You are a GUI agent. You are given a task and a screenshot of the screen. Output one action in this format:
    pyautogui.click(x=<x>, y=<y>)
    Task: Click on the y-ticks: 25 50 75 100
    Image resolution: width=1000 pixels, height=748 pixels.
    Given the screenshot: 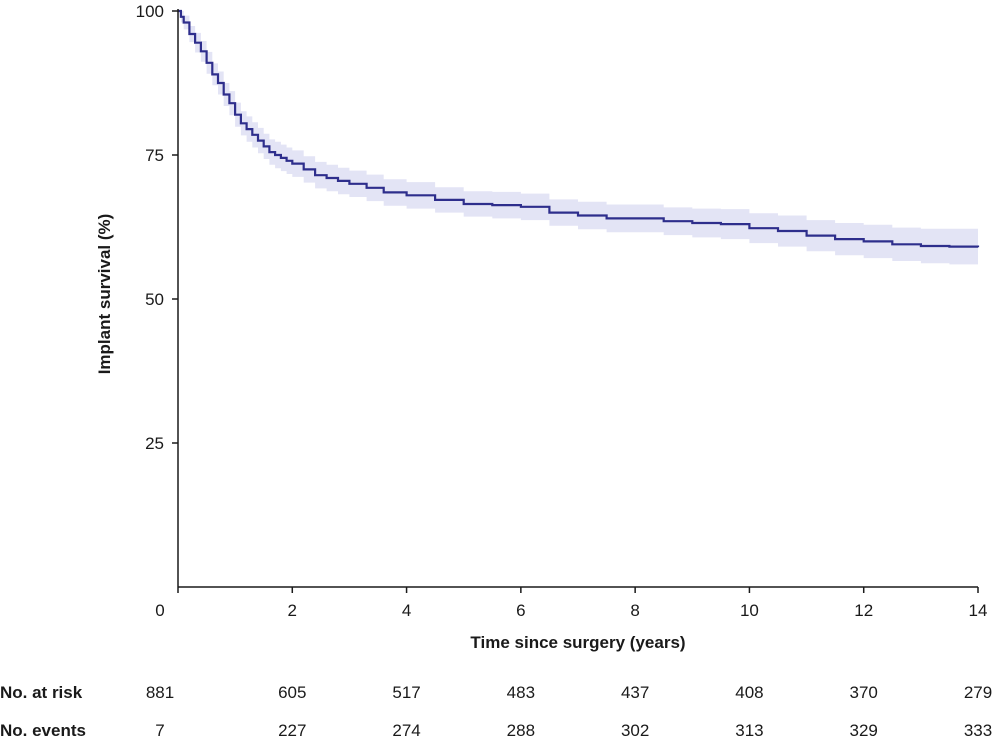 What is the action you would take?
    pyautogui.click(x=157, y=227)
    